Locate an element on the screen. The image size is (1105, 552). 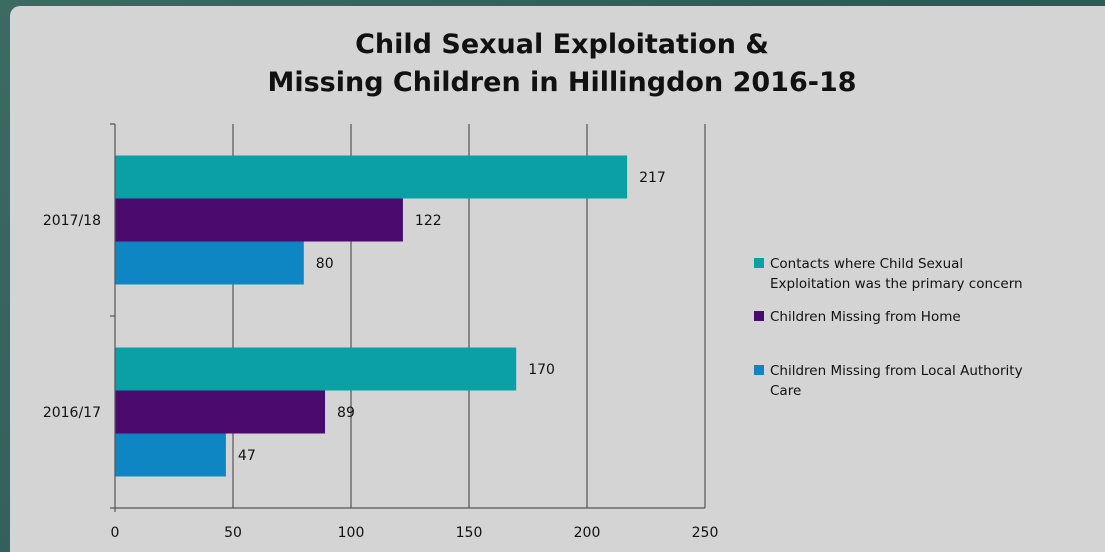
legend-label: Children Missing from Local Authority is located at coordinates (896, 371).